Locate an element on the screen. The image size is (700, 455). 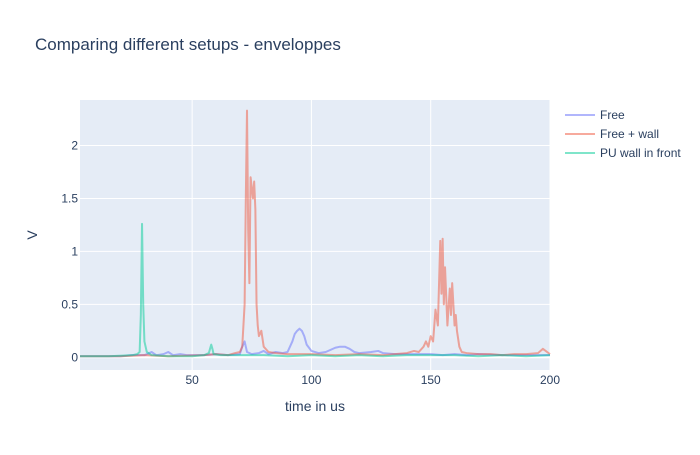
x-tick-label: 200 is located at coordinates (550, 380).